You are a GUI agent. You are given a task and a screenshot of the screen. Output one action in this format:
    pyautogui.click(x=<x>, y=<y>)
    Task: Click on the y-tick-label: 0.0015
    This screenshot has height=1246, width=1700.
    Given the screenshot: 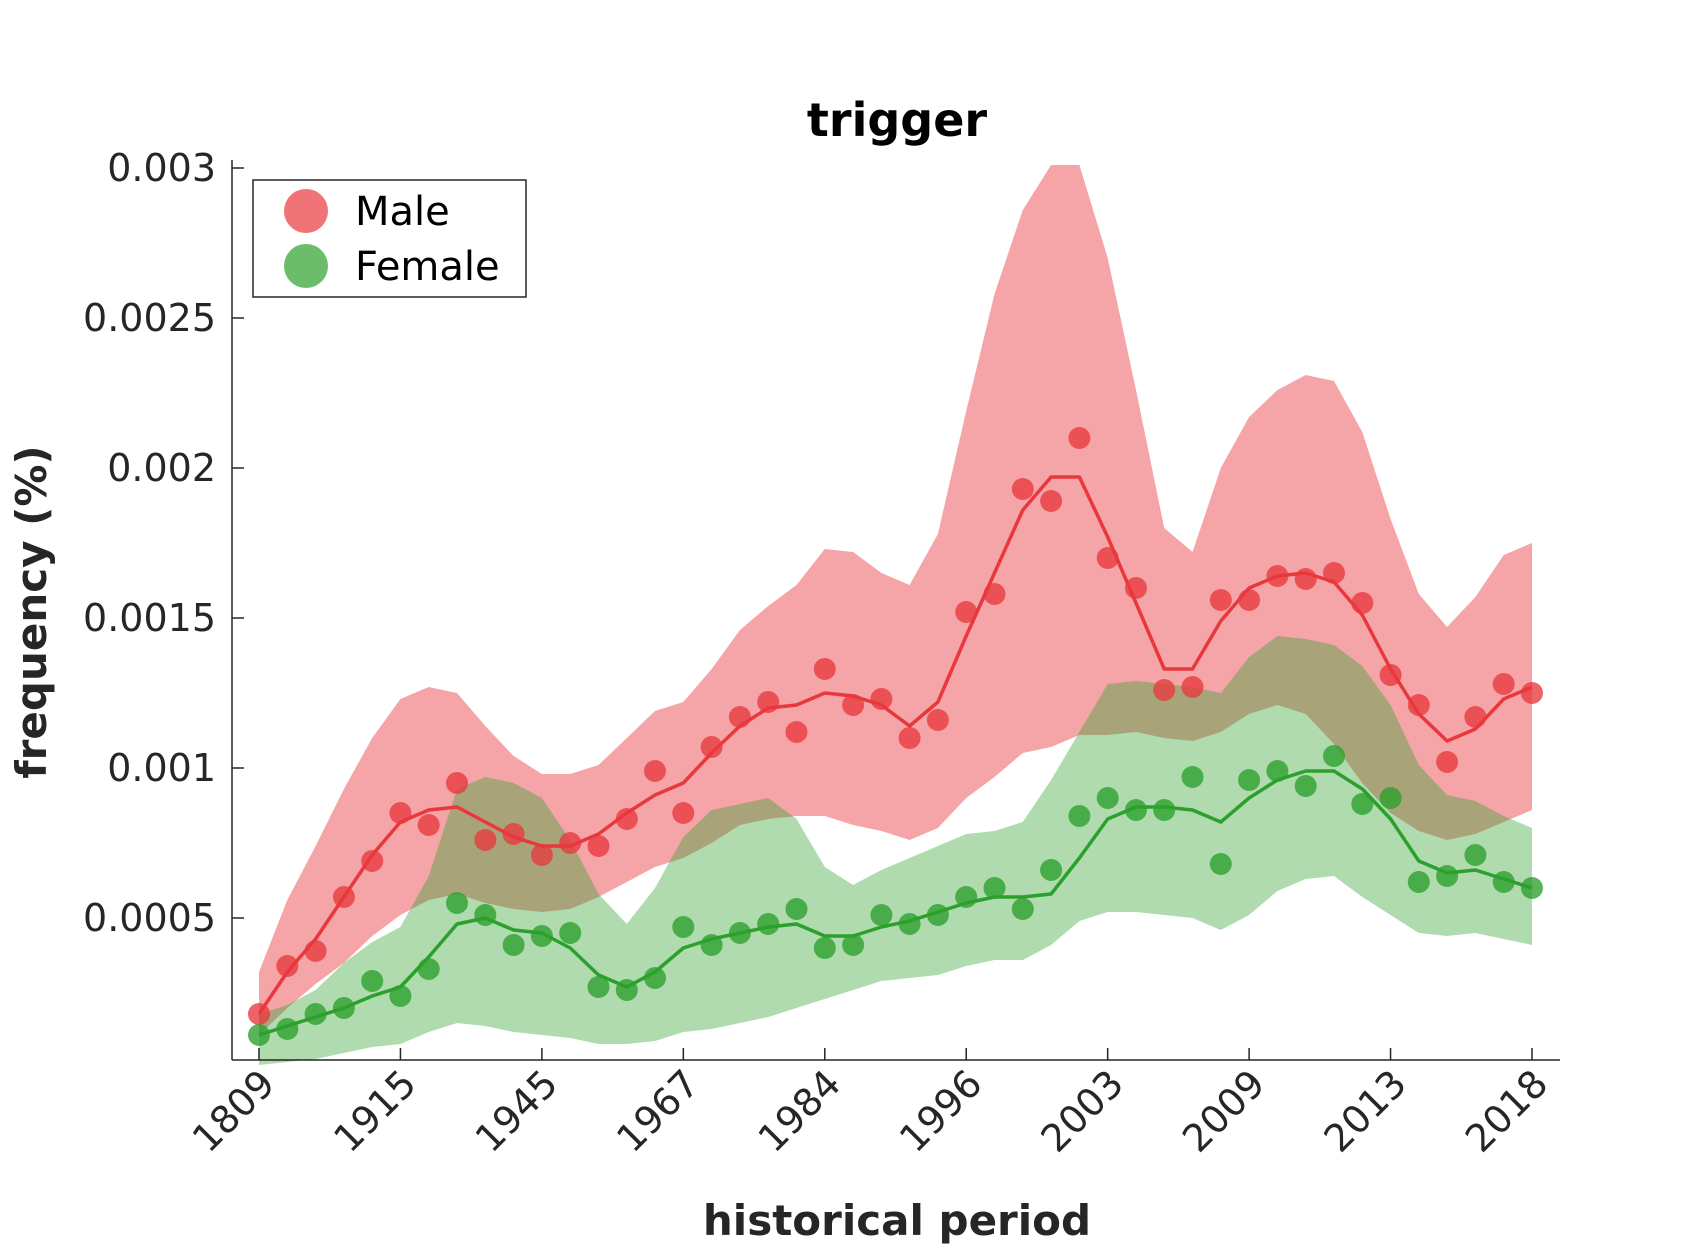 What is the action you would take?
    pyautogui.click(x=149, y=618)
    